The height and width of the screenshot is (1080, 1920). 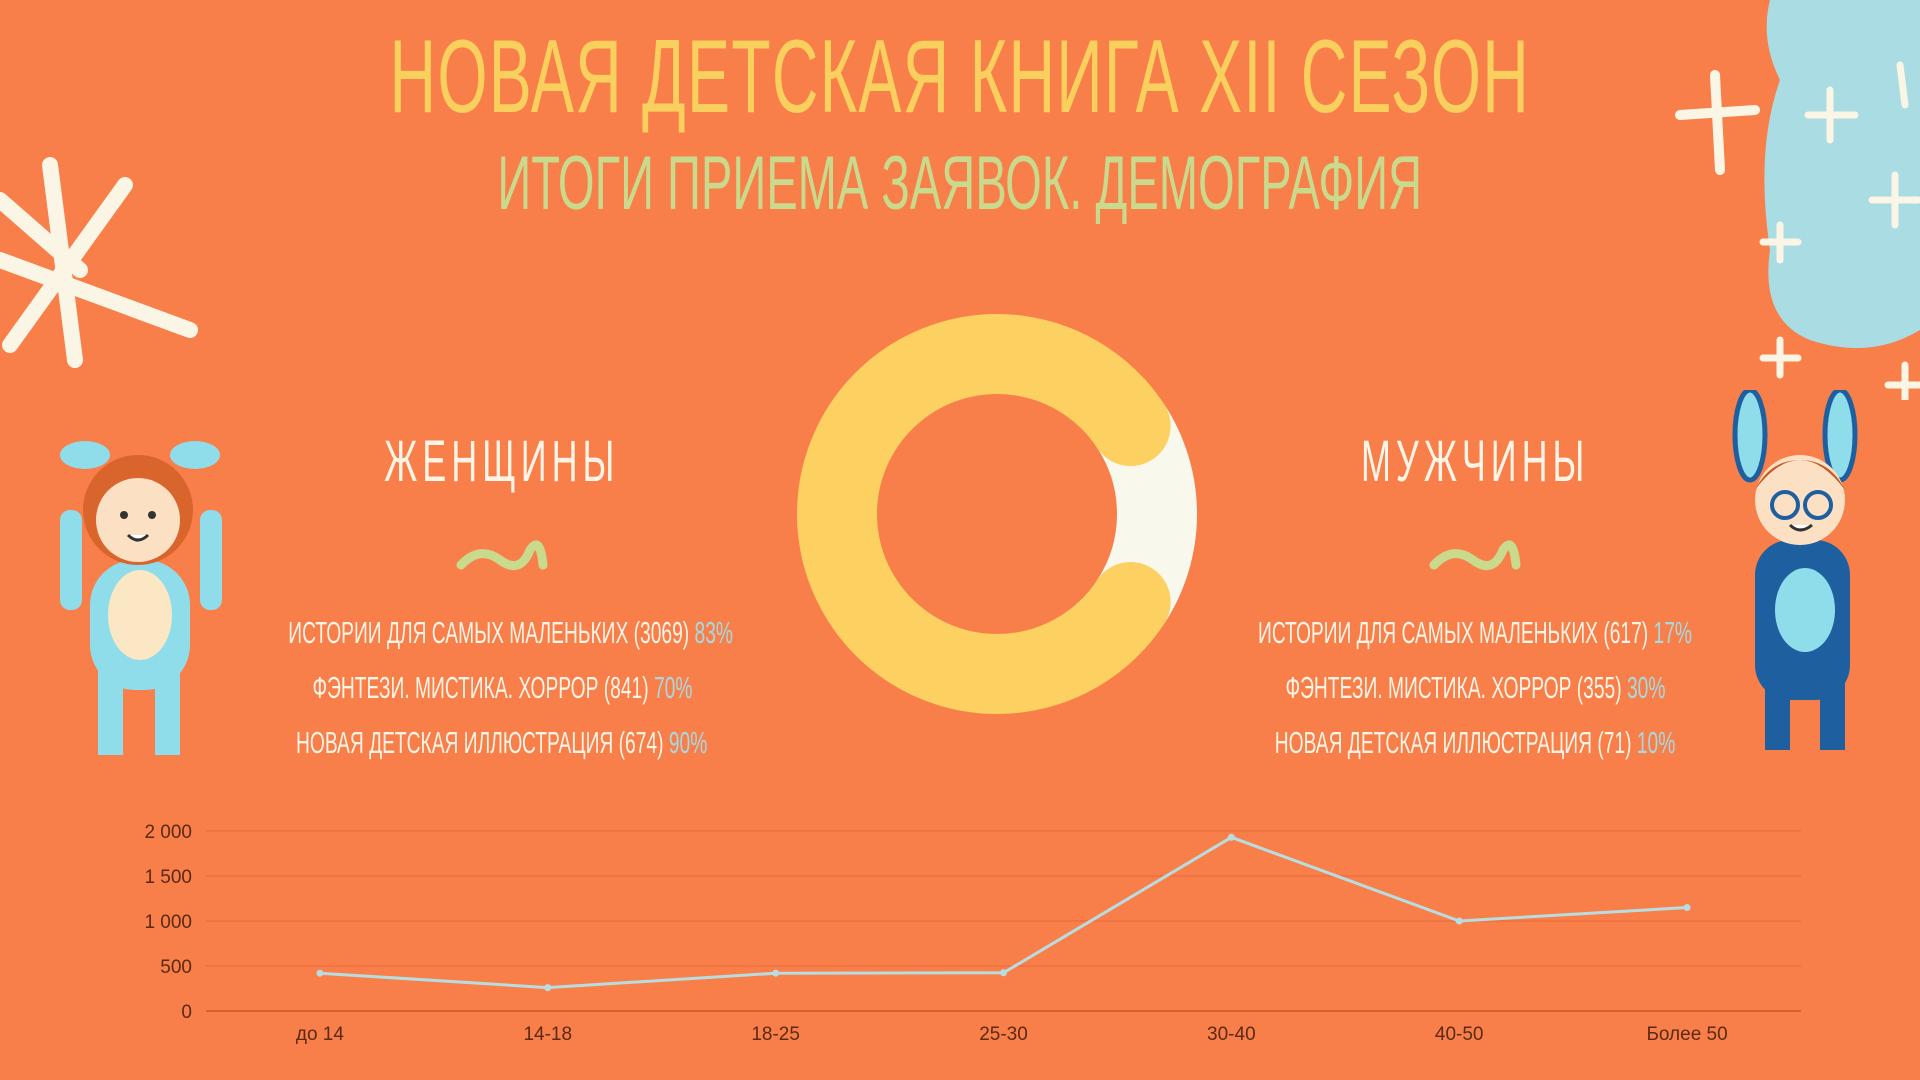 What do you see at coordinates (99, 262) in the screenshot?
I see `decorative-starburst-left` at bounding box center [99, 262].